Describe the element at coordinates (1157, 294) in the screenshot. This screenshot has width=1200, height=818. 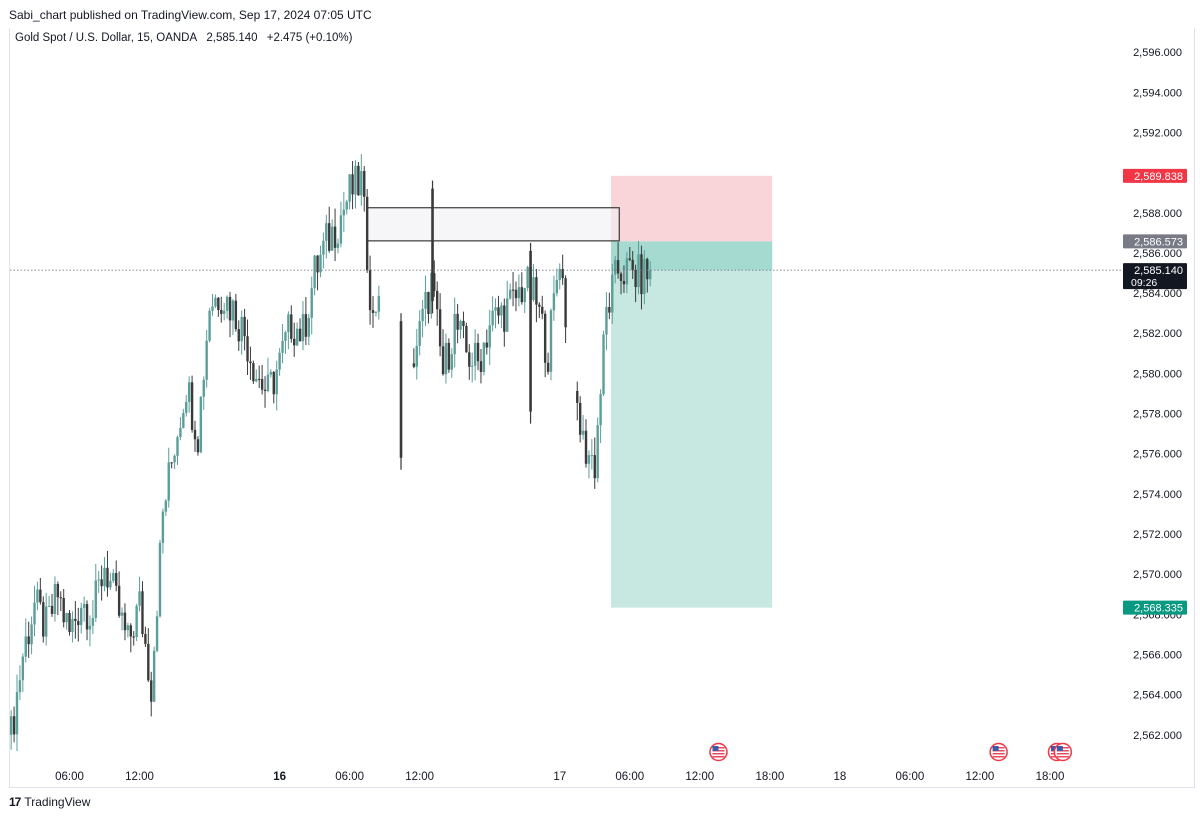
I see `y-tick-label: 2,584.000` at that location.